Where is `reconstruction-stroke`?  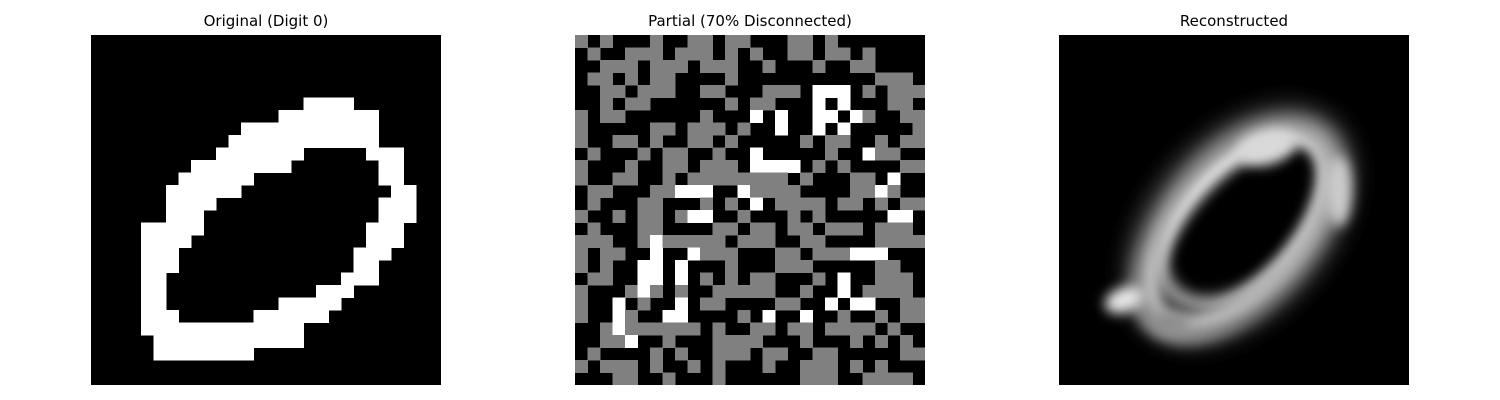 reconstruction-stroke is located at coordinates (1171, 322).